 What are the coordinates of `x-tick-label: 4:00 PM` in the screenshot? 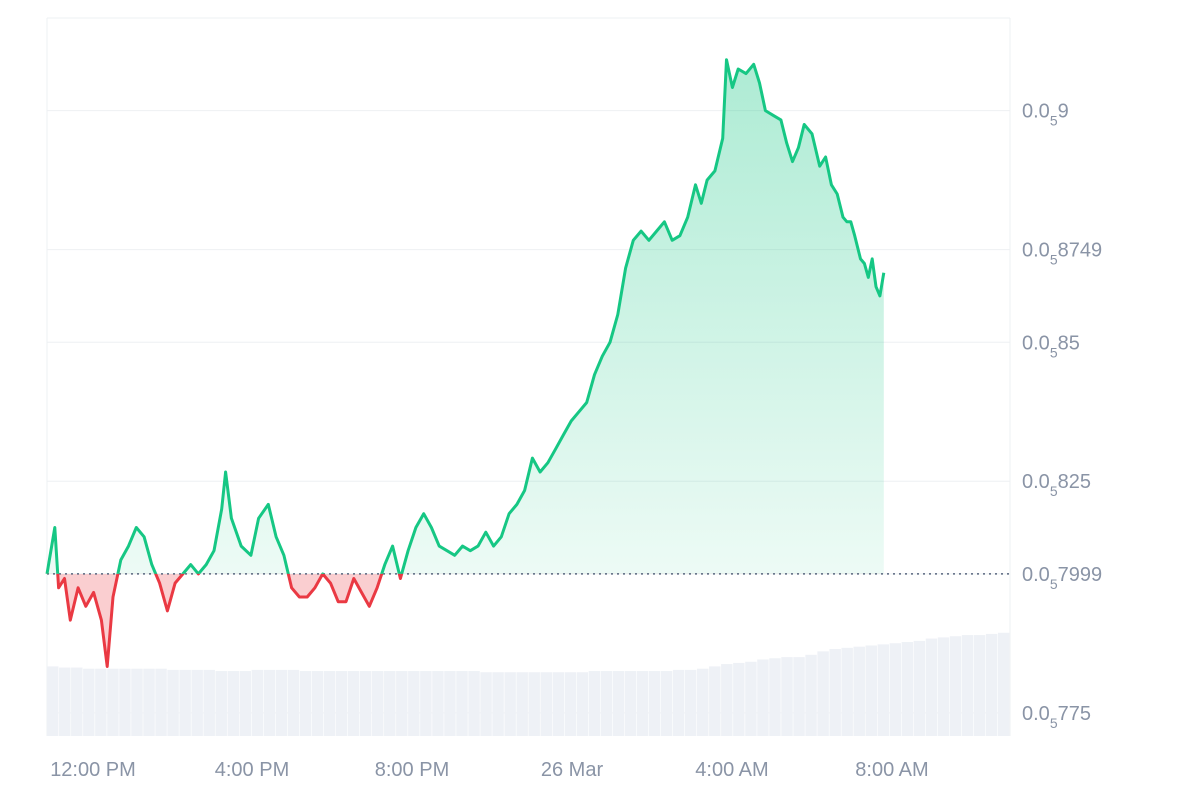 It's located at (252, 770).